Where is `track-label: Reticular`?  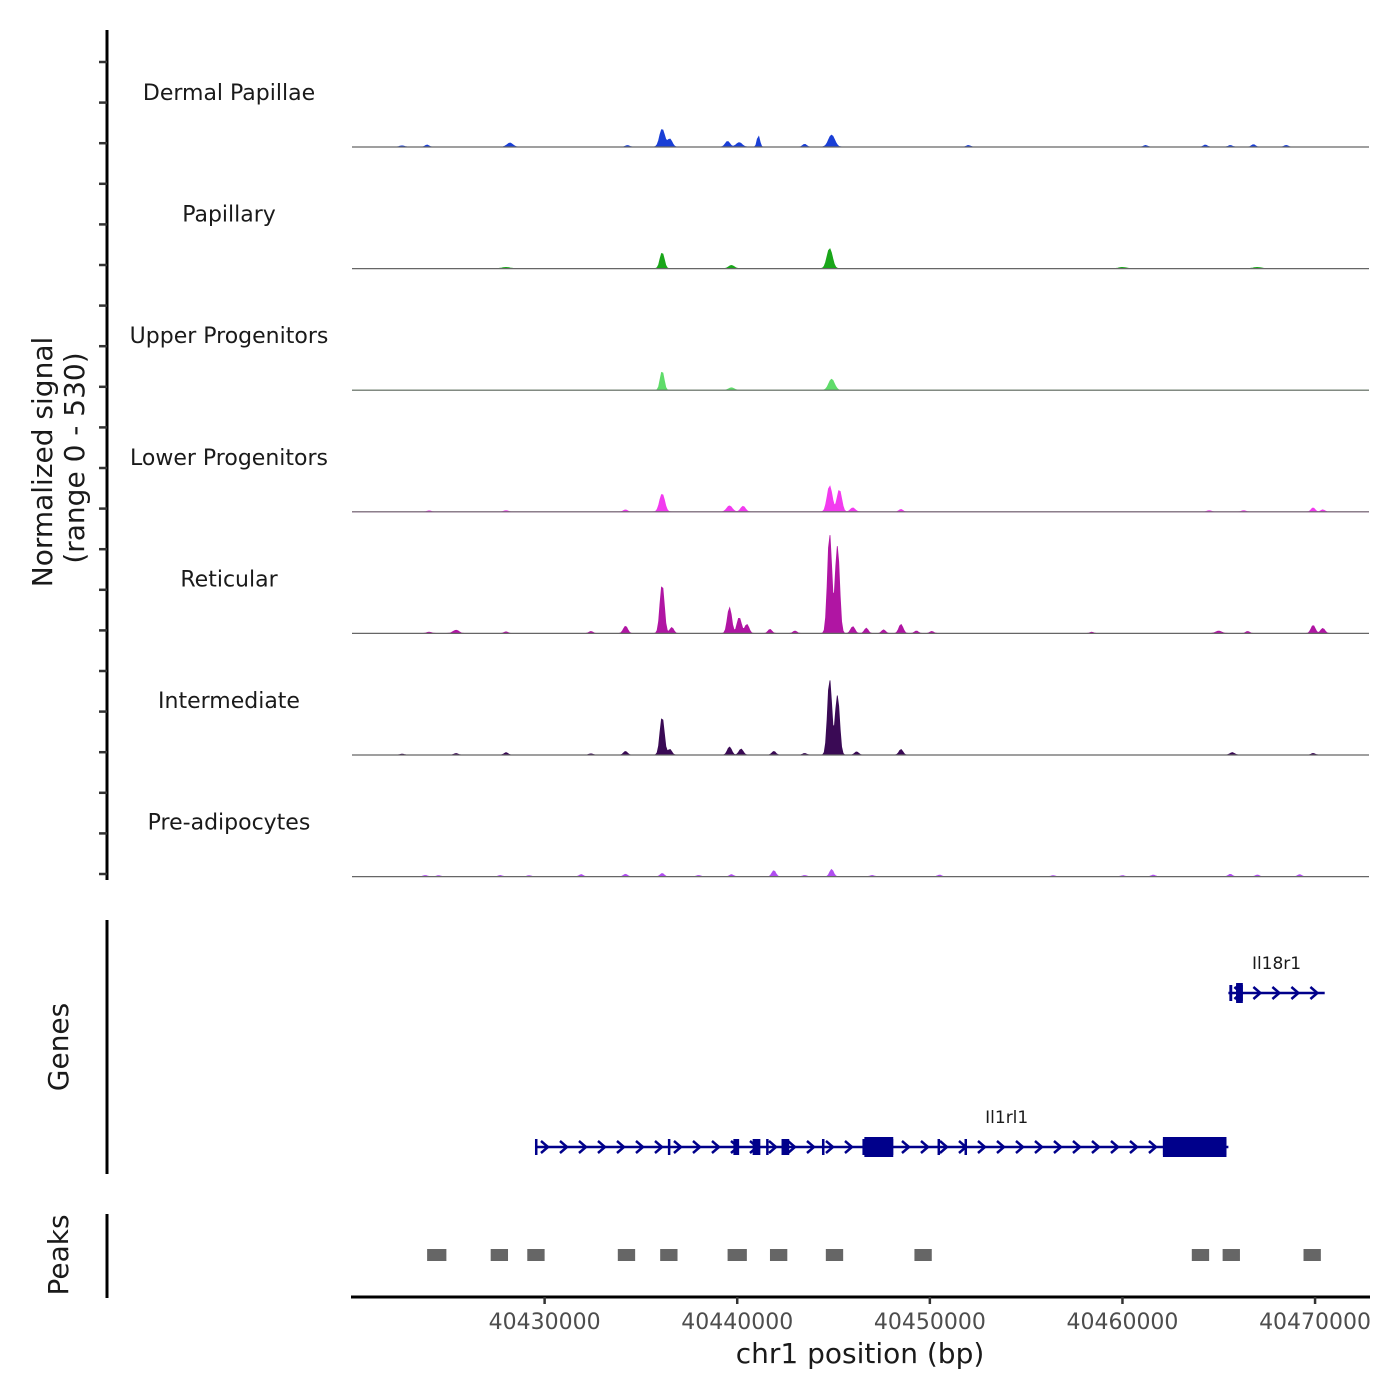 track-label: Reticular is located at coordinates (229, 579).